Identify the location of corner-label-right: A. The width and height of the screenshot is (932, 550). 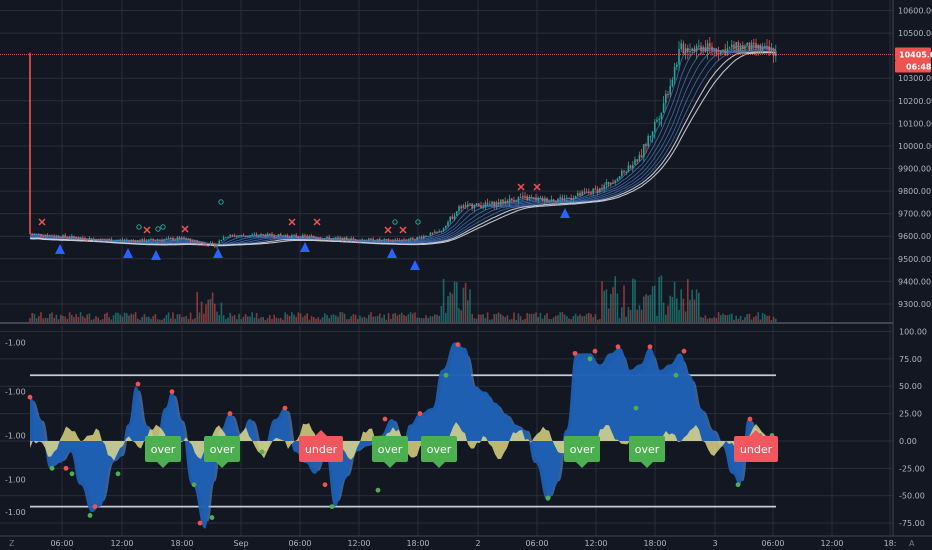
(912, 543).